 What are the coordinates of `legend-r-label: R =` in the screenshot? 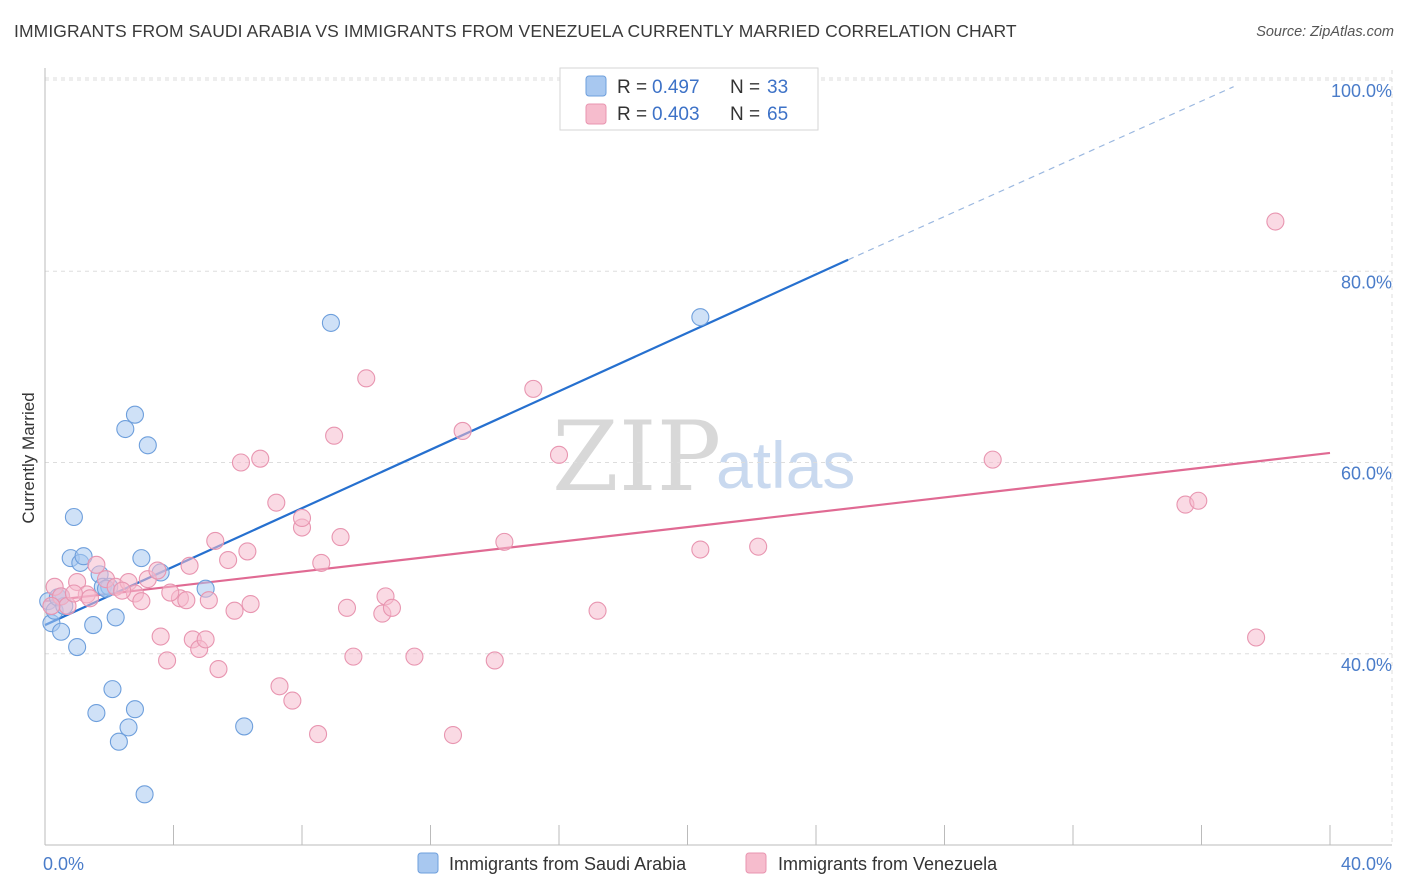 It's located at (632, 87).